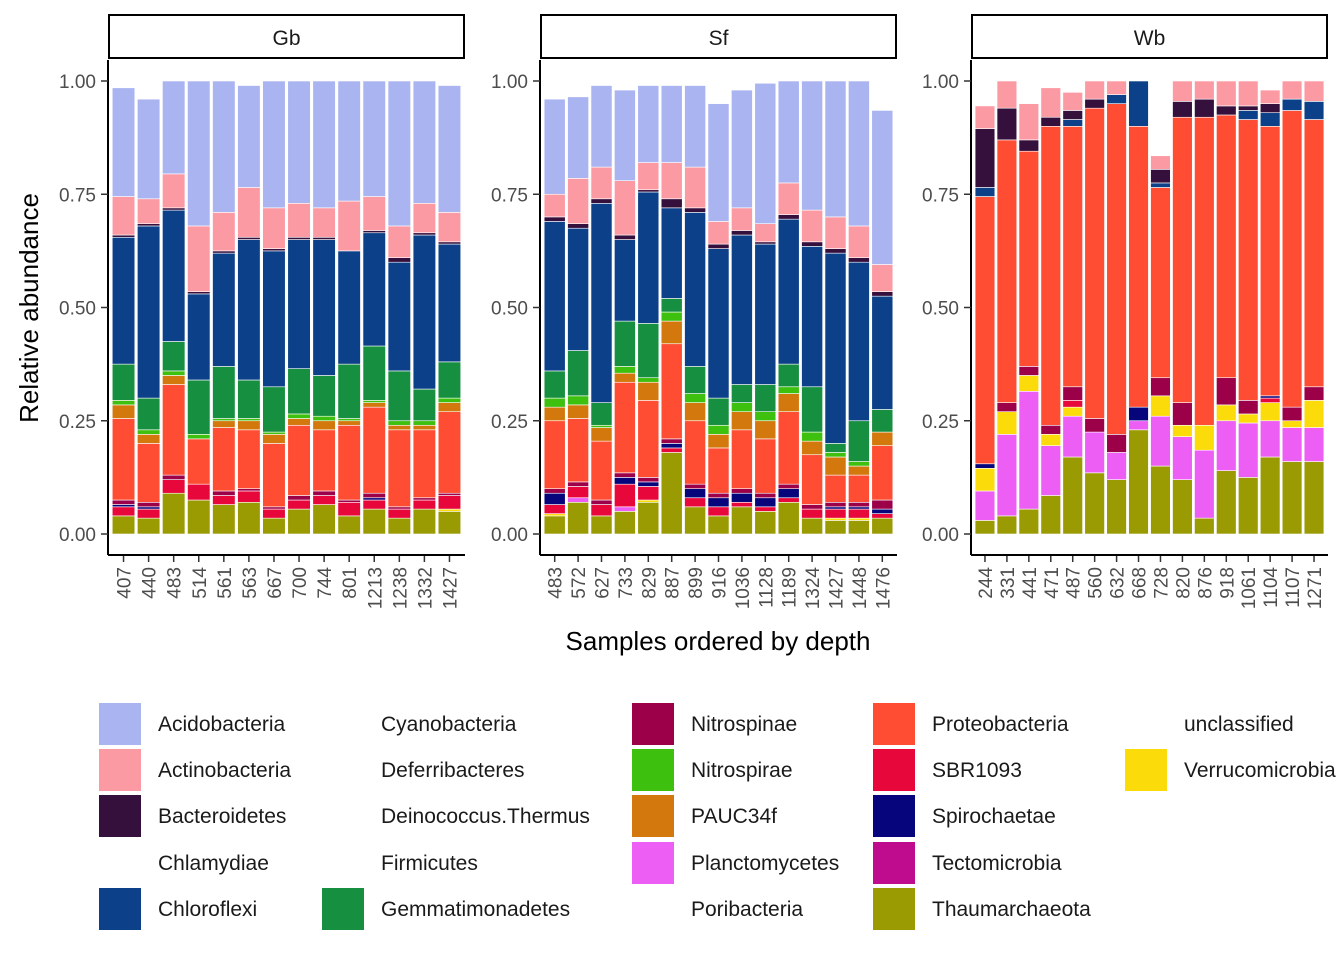  I want to click on x-tick-label: 829, so click(649, 583).